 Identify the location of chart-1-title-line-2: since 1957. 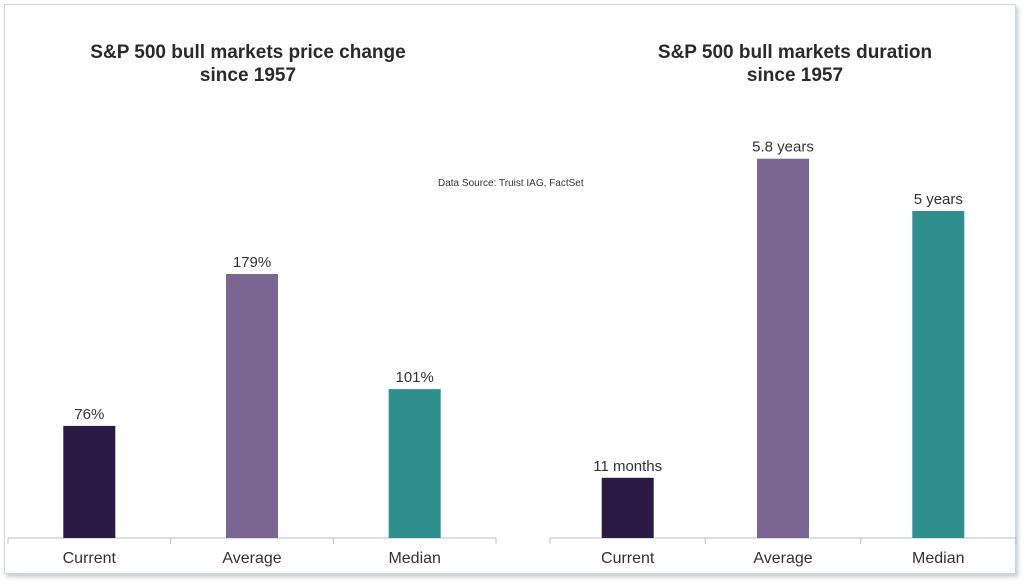
(248, 75).